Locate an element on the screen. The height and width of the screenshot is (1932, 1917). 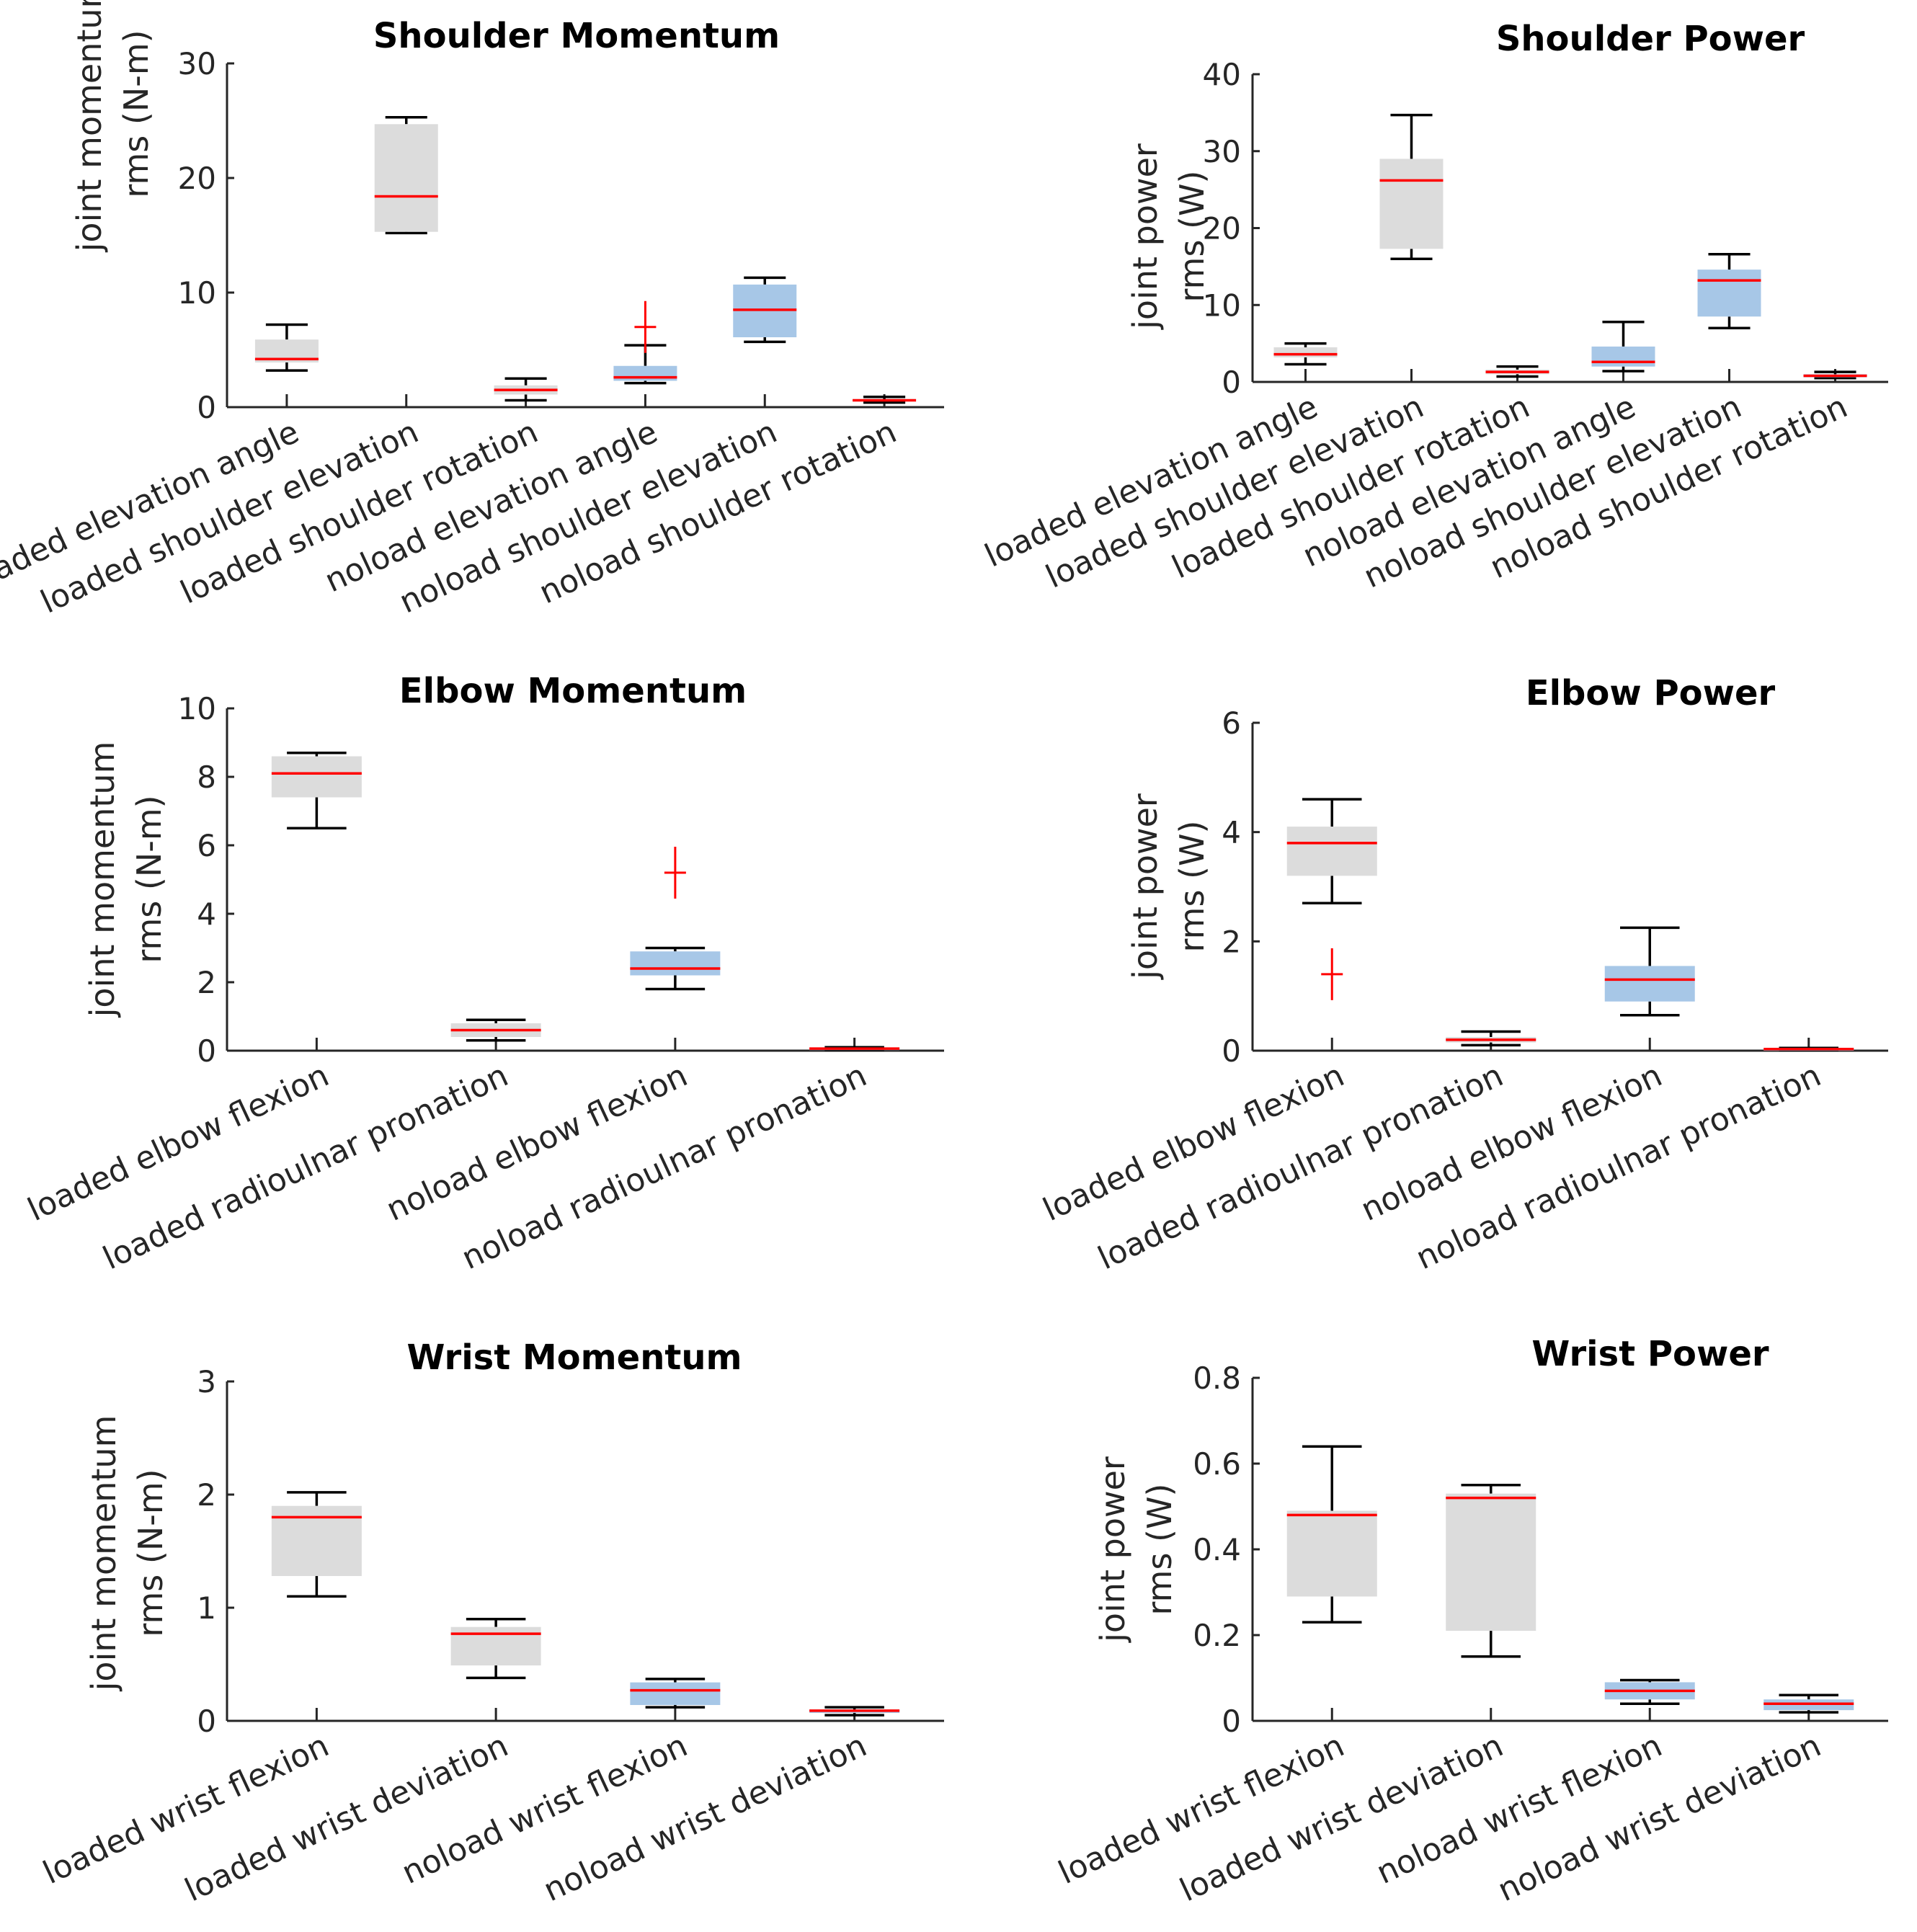
panel-title: Wrist Power is located at coordinates (1650, 1354).